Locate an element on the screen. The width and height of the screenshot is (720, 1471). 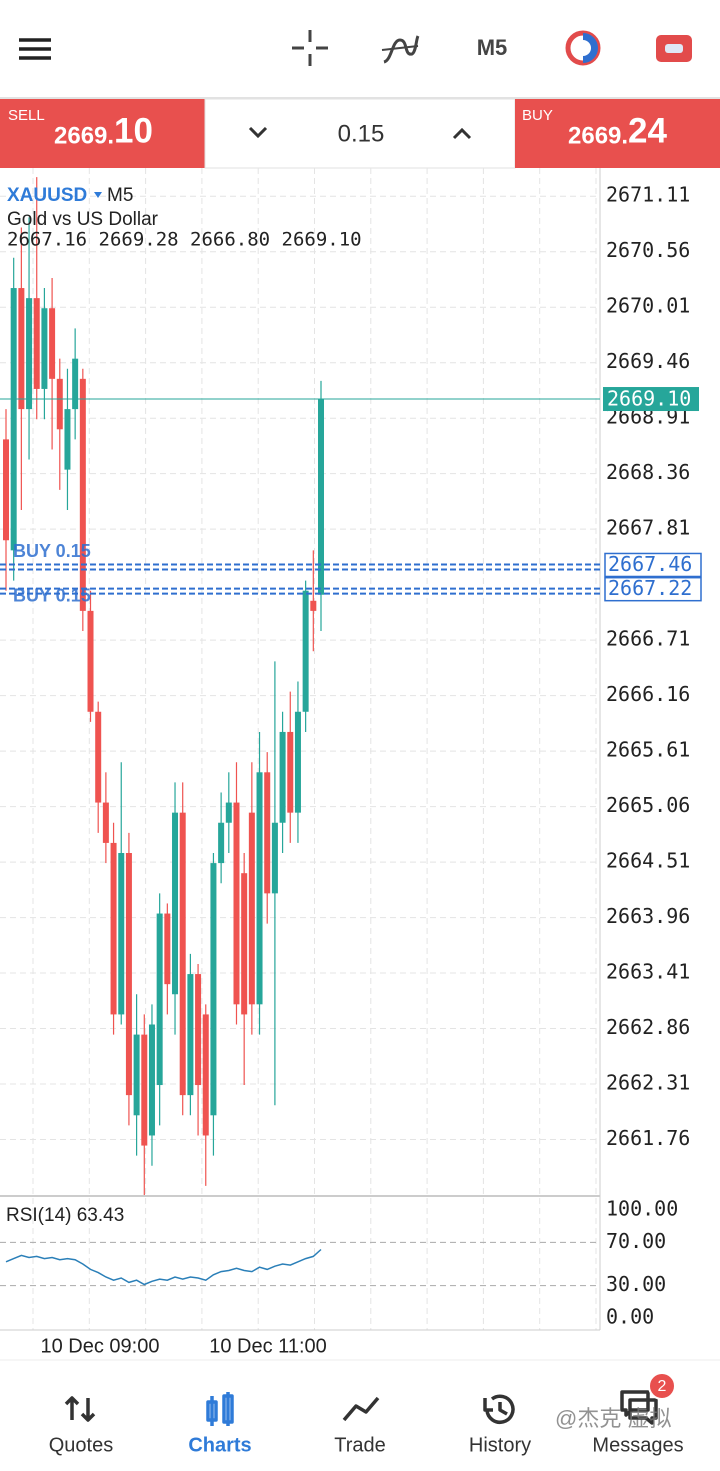
nav-label: Quotes is located at coordinates (81, 1445).